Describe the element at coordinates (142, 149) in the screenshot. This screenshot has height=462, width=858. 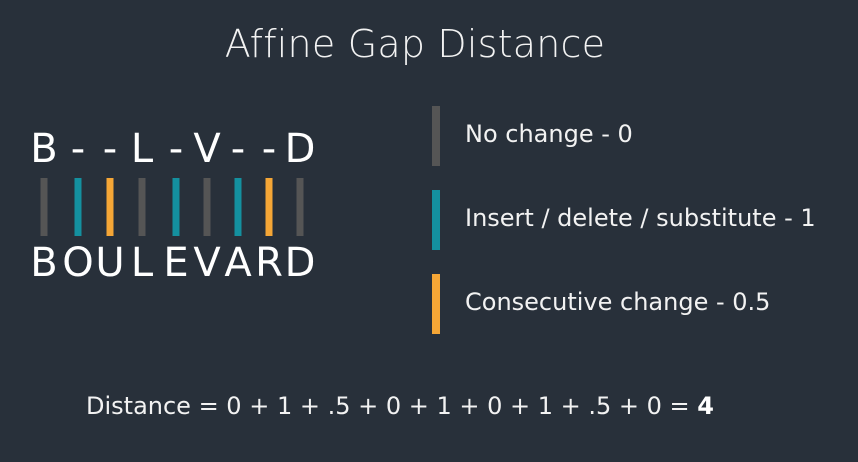
I see `top-char-4: L` at that location.